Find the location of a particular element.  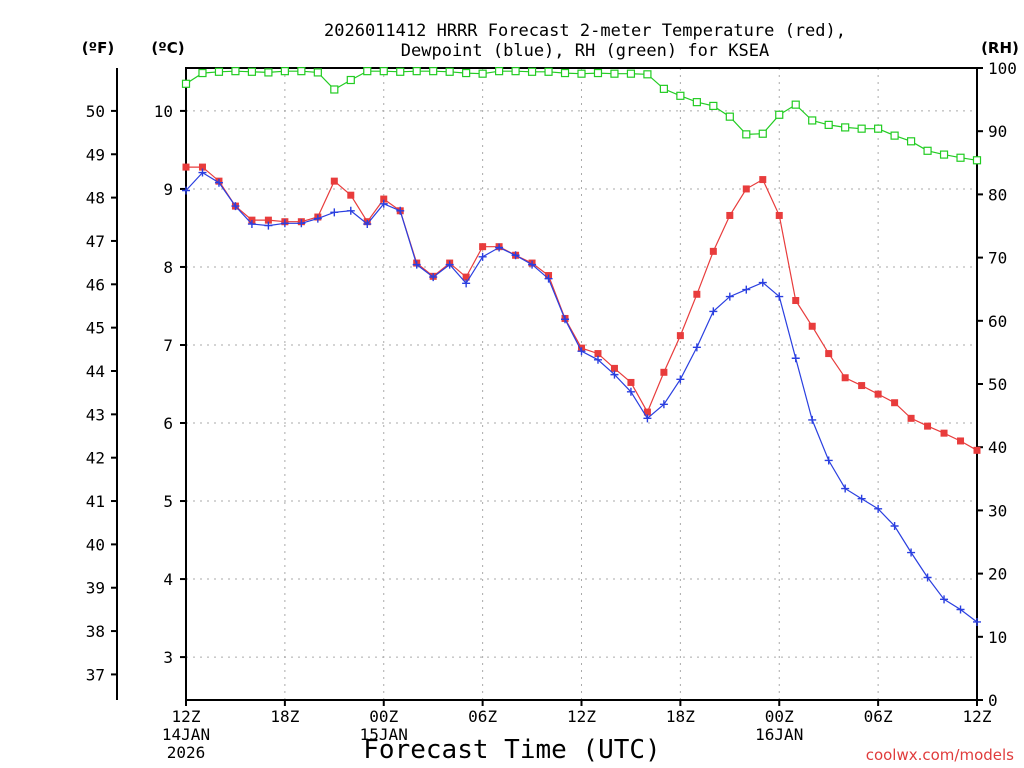

fahrenheit-tick-label: 50 is located at coordinates (95, 111).